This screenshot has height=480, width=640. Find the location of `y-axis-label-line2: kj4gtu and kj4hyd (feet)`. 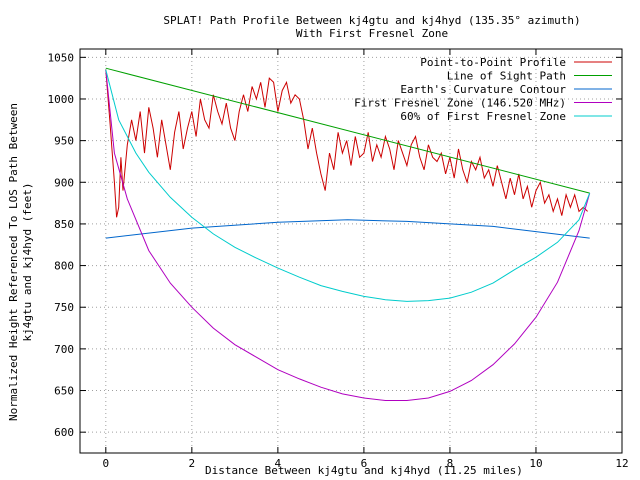

y-axis-label-line2: kj4gtu and kj4hyd (feet) is located at coordinates (27, 262).